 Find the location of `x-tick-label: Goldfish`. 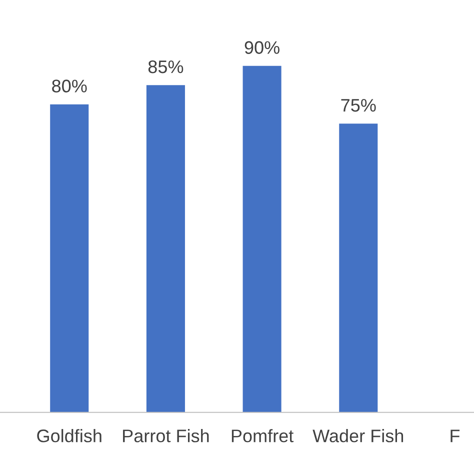

x-tick-label: Goldfish is located at coordinates (69, 435).